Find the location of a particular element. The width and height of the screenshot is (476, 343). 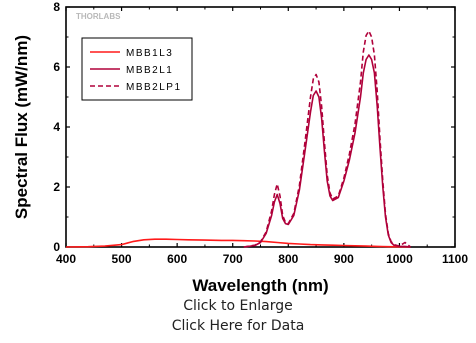

x-tick-label: 800 is located at coordinates (288, 259).